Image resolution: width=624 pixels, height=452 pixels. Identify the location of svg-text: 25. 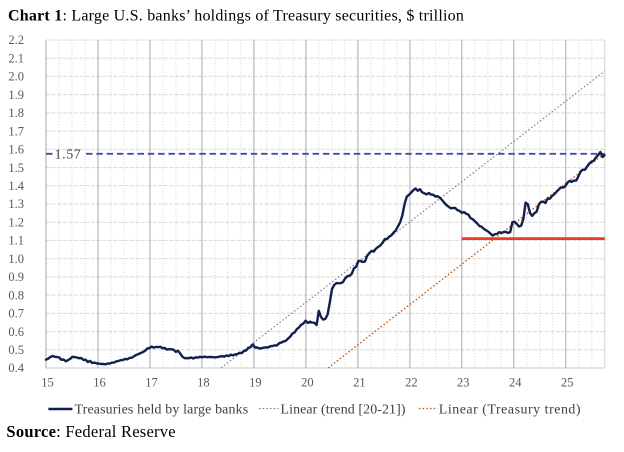
(567, 383).